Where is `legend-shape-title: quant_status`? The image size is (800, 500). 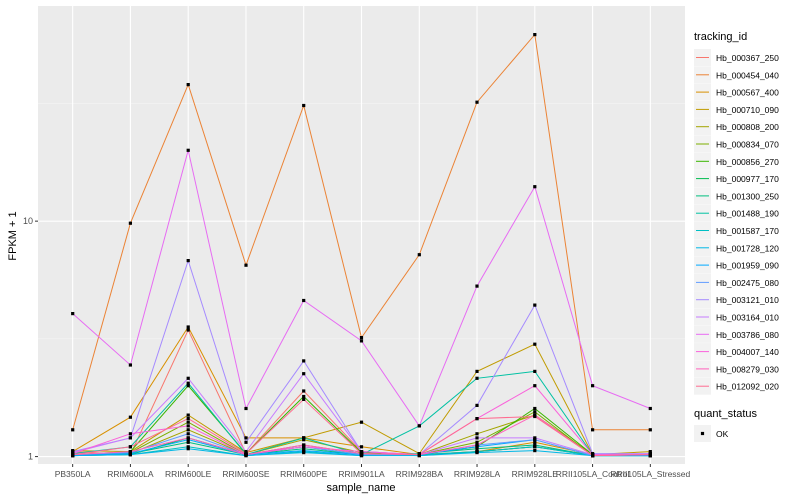 legend-shape-title: quant_status is located at coordinates (725, 414).